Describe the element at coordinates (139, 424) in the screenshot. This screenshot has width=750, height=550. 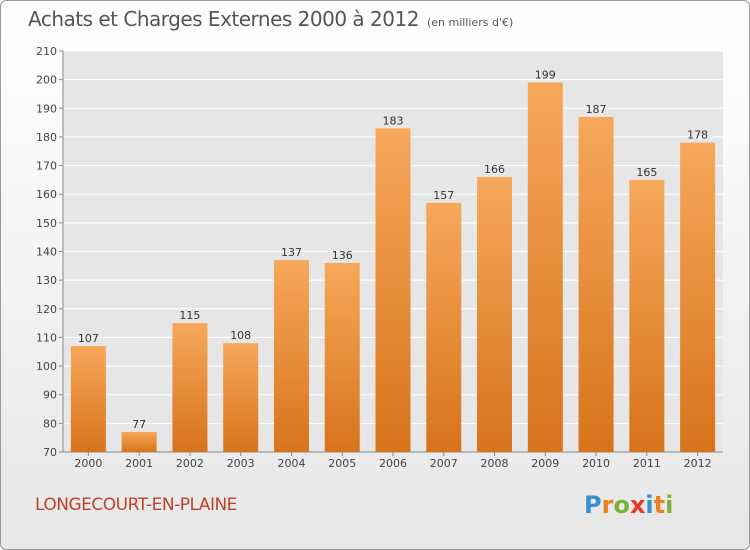
I see `bar-value-label: 77` at that location.